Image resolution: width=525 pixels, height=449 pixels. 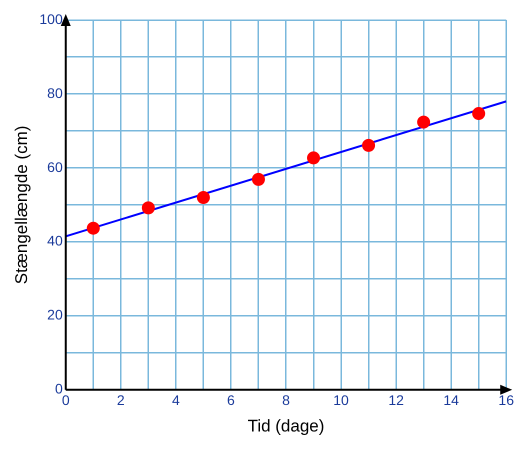 What do you see at coordinates (21, 205) in the screenshot?
I see `y-axis-title: Stængellængde (cm)` at bounding box center [21, 205].